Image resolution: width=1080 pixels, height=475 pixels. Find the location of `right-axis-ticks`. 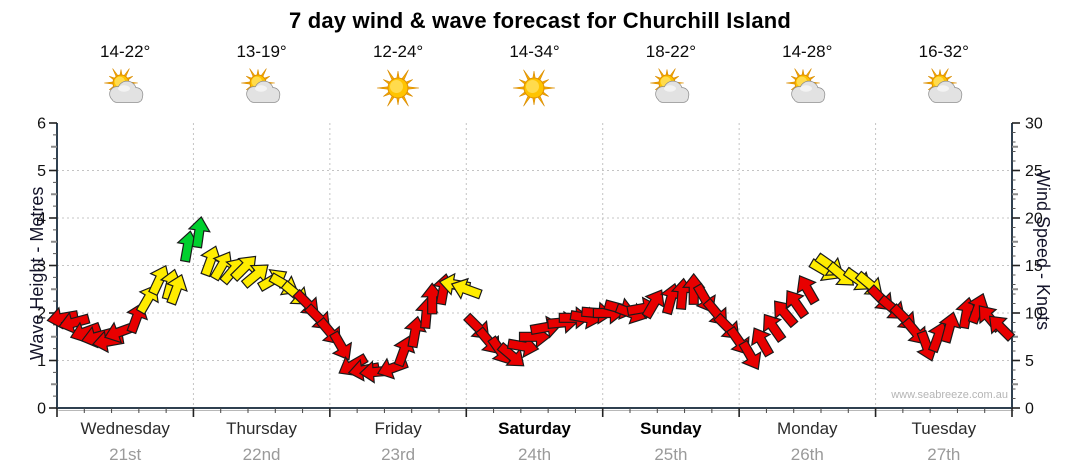

right-axis-ticks is located at coordinates (1016, 265).